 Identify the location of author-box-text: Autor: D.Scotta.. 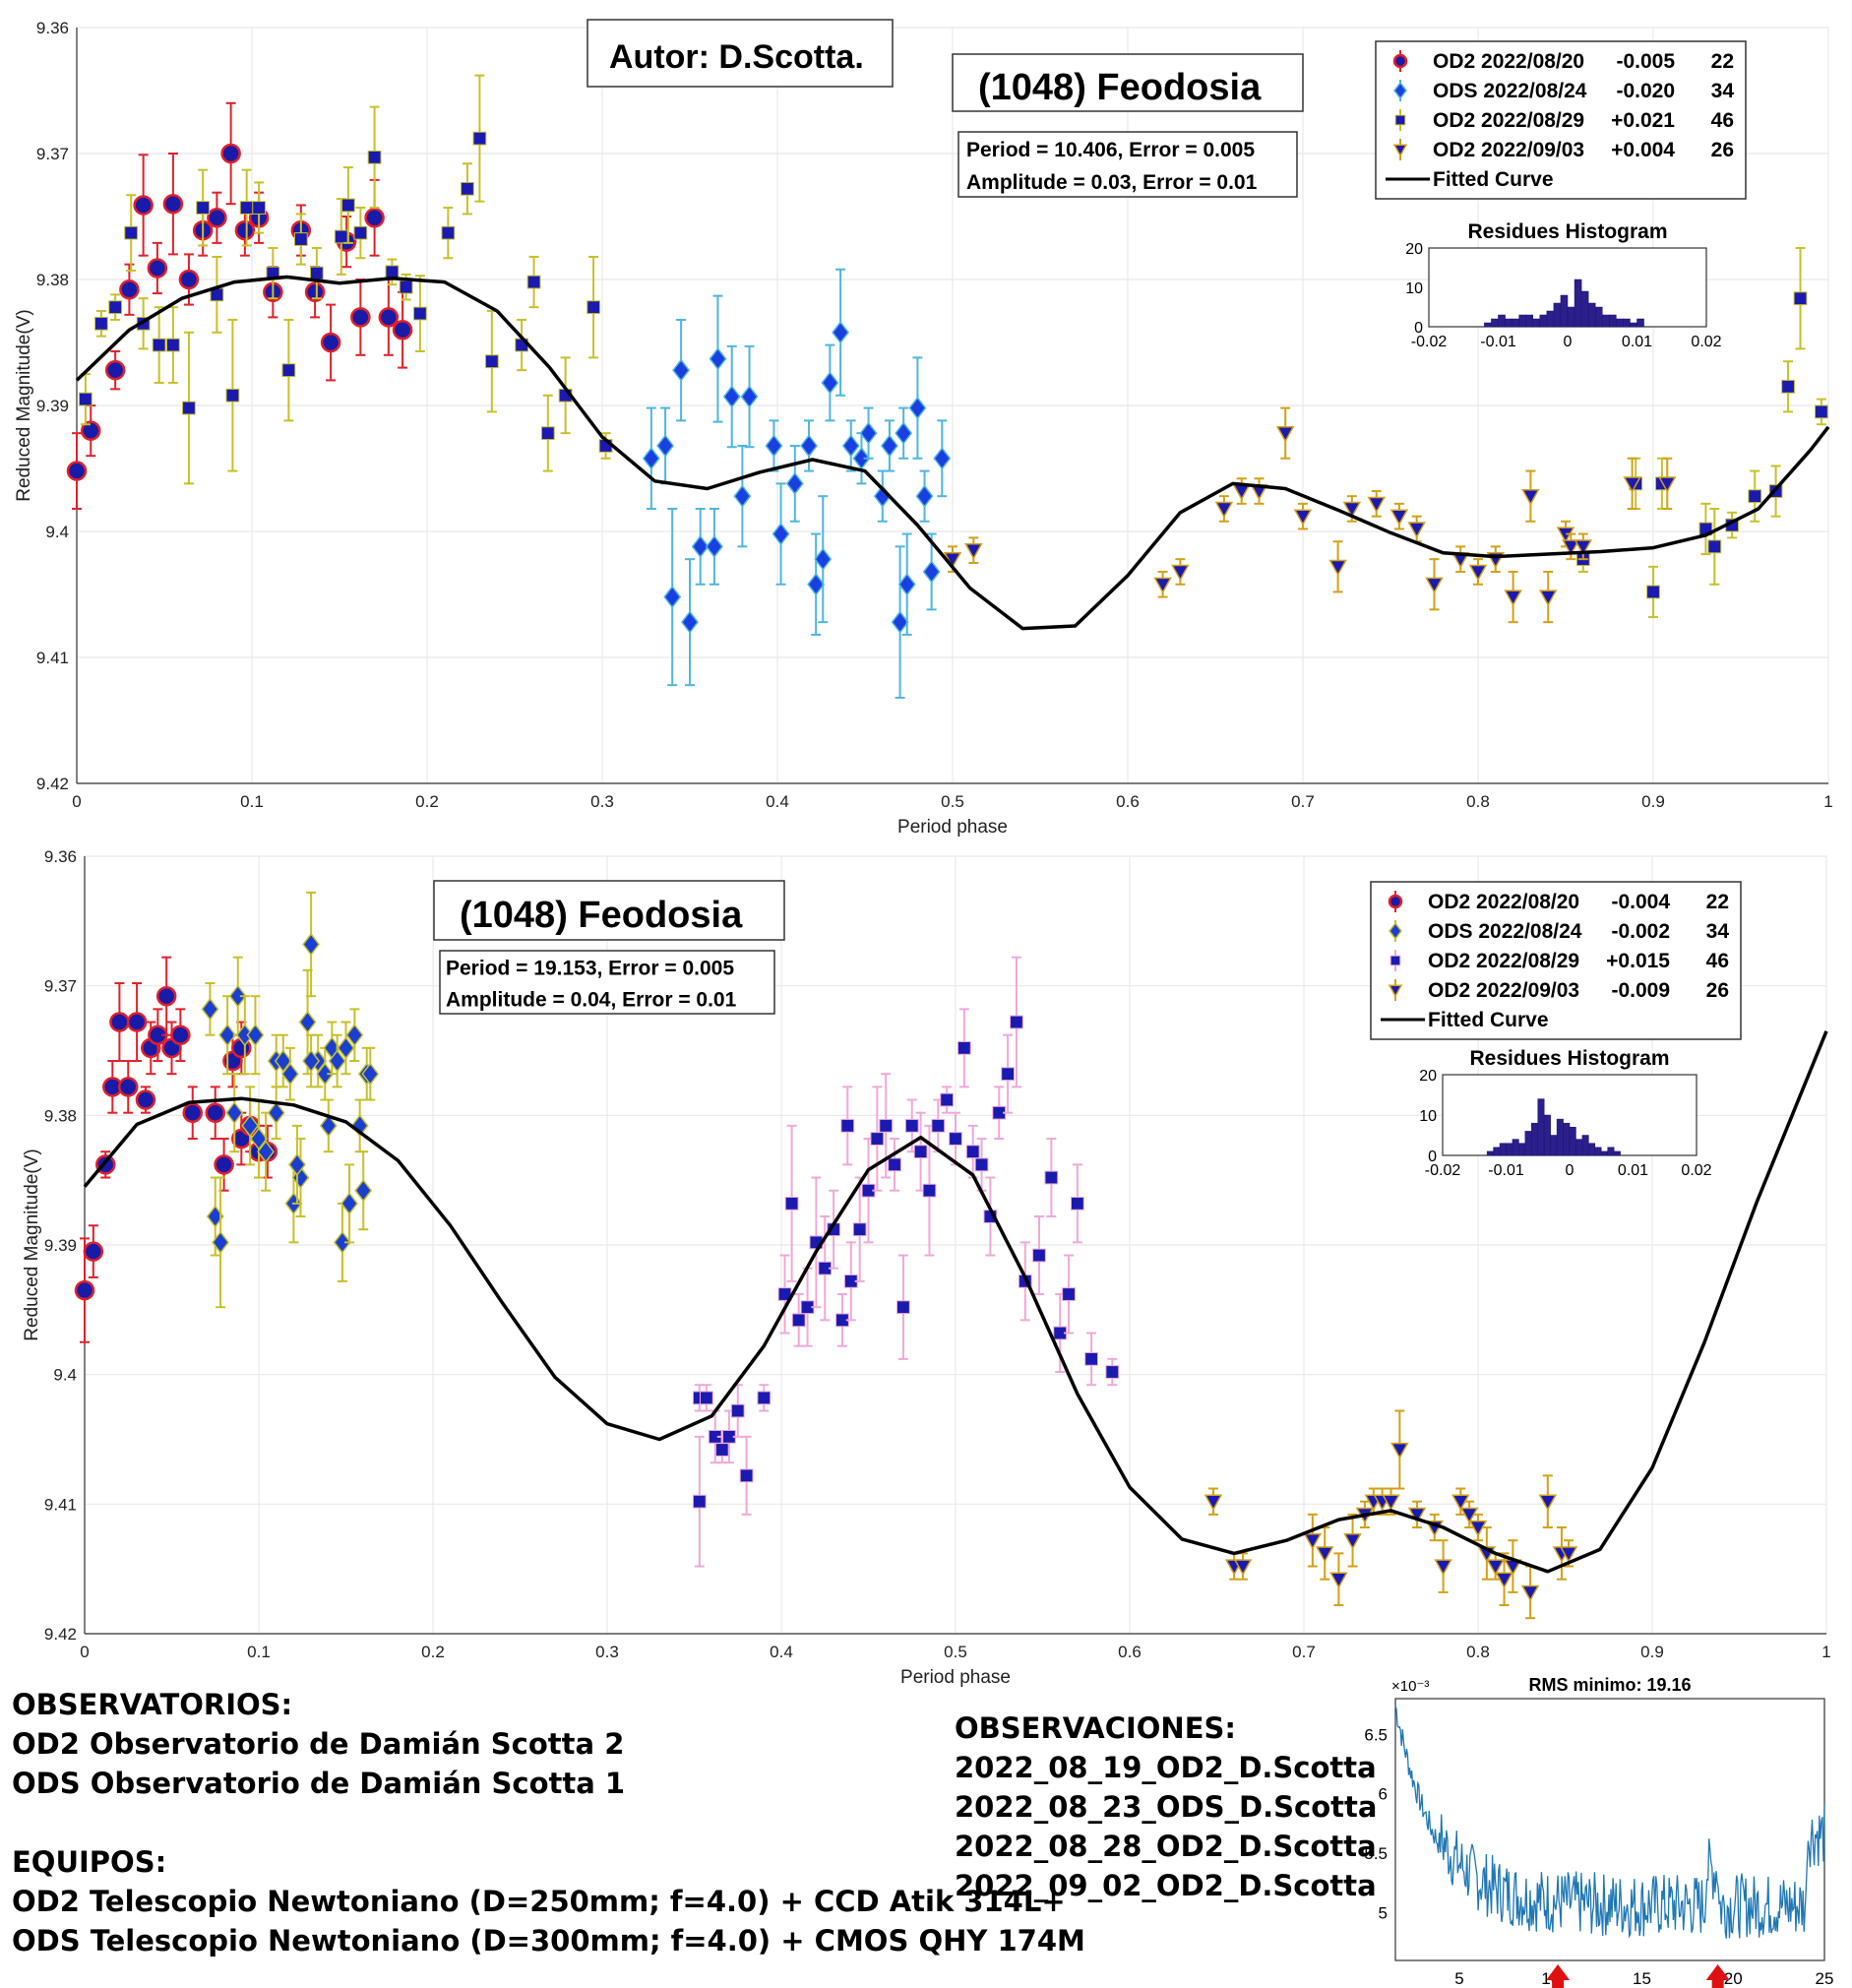
(736, 57).